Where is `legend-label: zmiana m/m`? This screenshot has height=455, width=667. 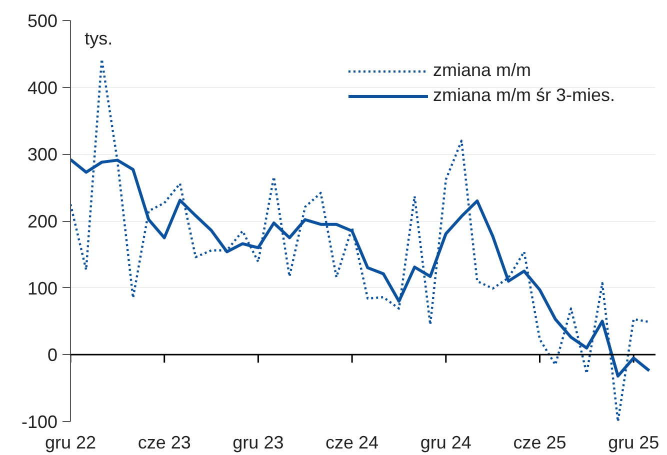 legend-label: zmiana m/m is located at coordinates (481, 70).